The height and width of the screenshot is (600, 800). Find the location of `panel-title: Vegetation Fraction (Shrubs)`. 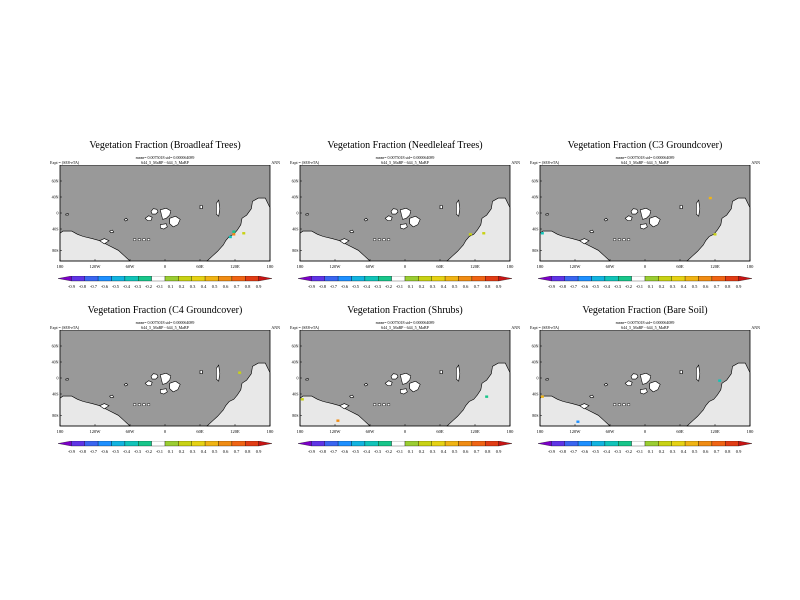

panel-title: Vegetation Fraction (Shrubs) is located at coordinates (405, 310).